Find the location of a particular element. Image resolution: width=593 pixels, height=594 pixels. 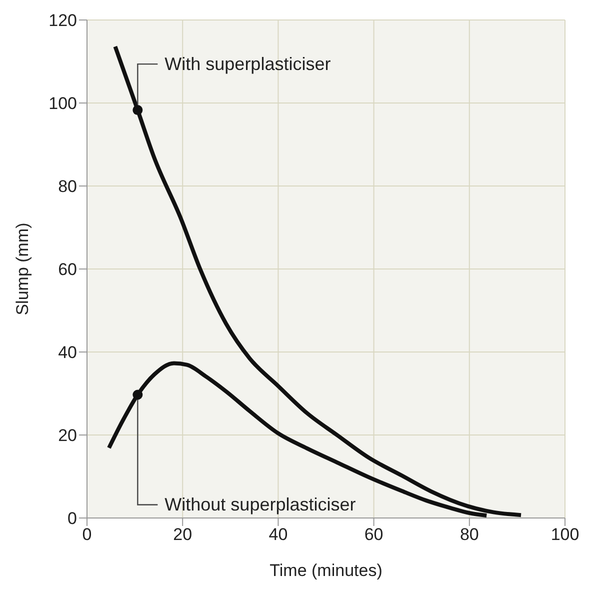

y-tick-label: 40 is located at coordinates (67, 352).